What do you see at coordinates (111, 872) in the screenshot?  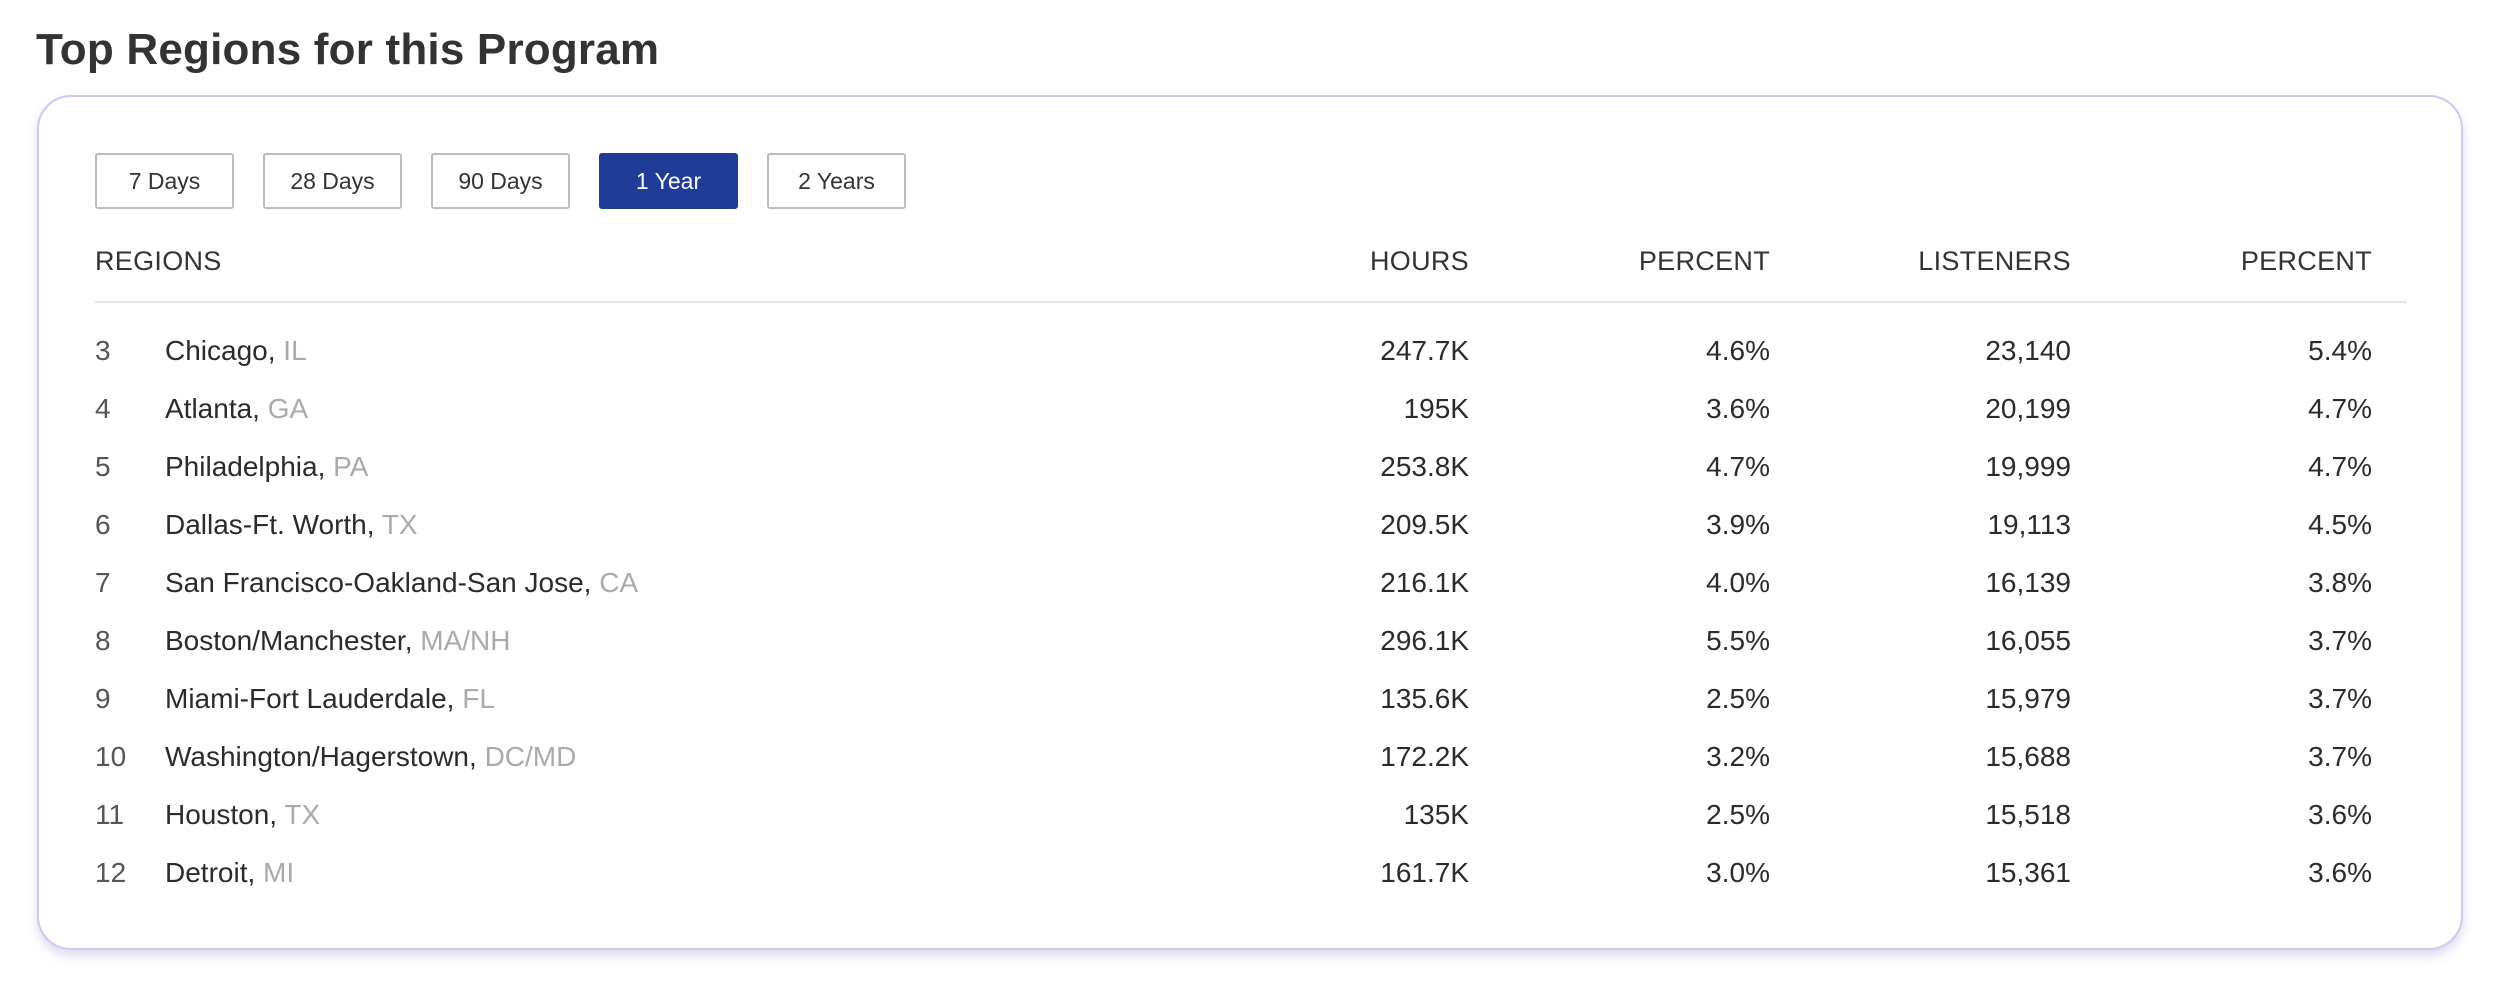 I see `row-rank: 12` at bounding box center [111, 872].